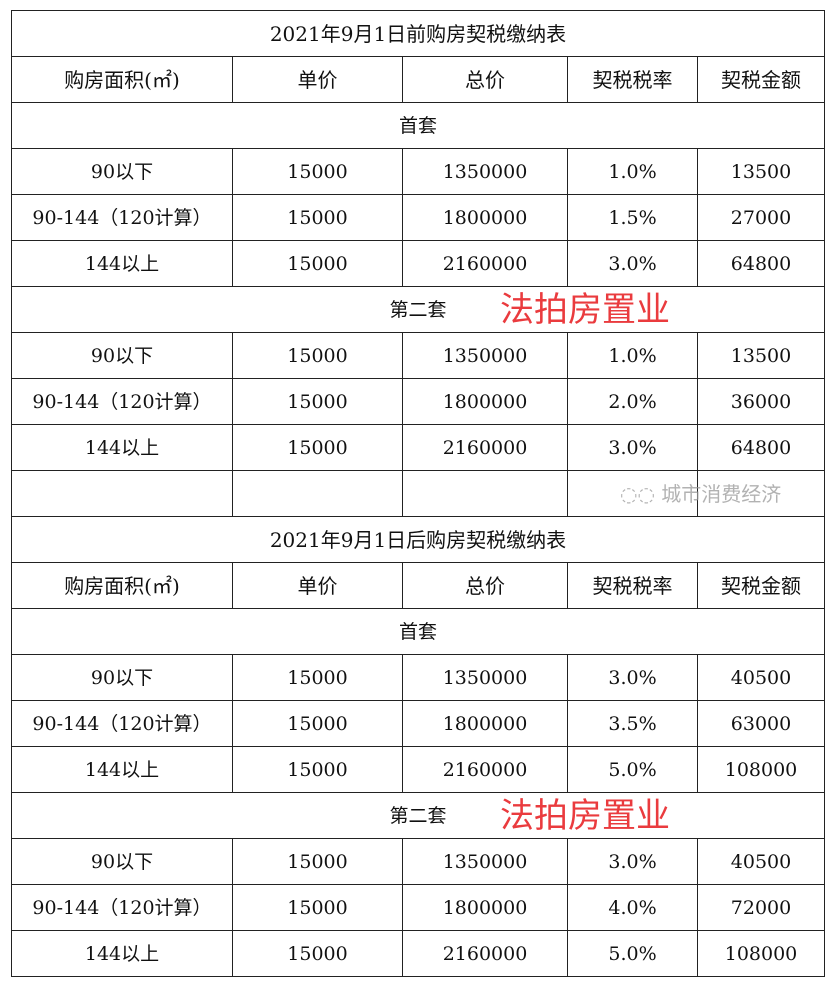  I want to click on table-cell: 1.5%, so click(632, 217).